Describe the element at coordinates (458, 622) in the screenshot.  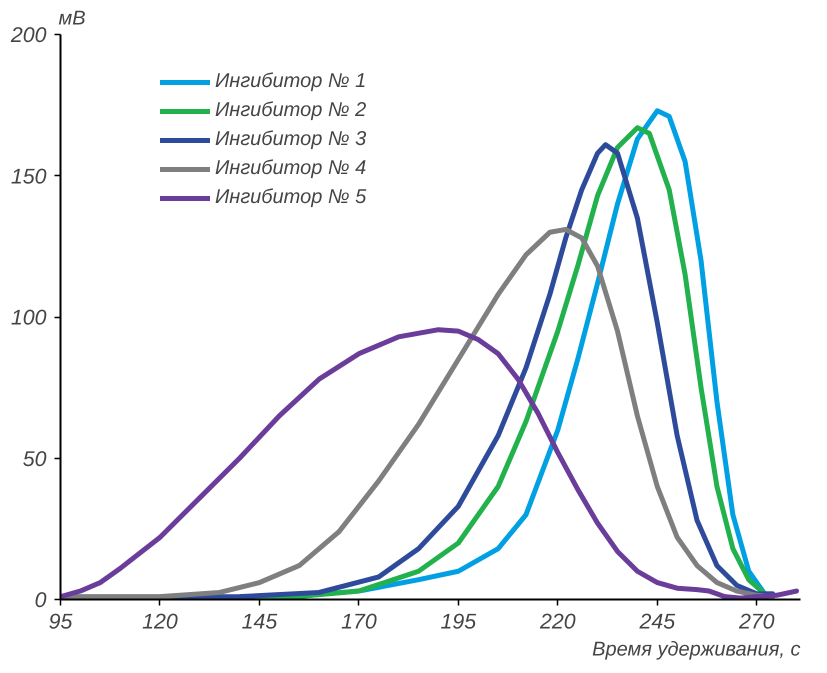
I see `x-tick-label: 195` at that location.